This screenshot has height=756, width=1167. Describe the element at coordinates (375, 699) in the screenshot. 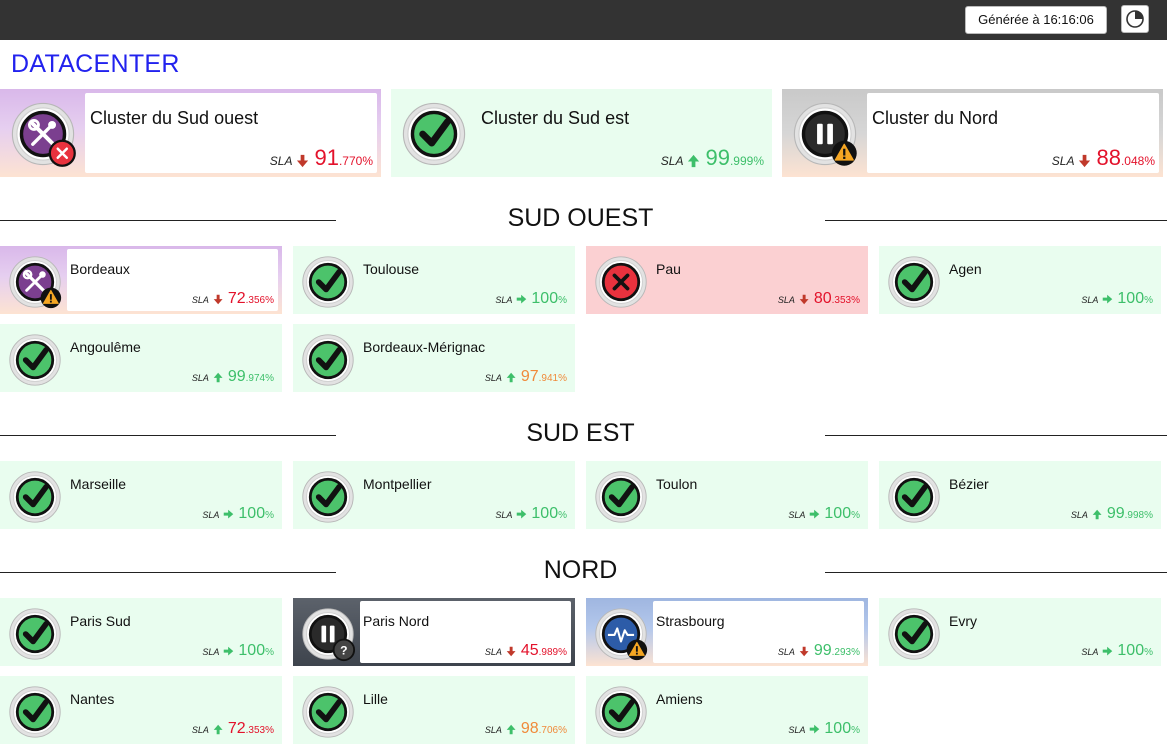

I see `card-name: Lille` at that location.